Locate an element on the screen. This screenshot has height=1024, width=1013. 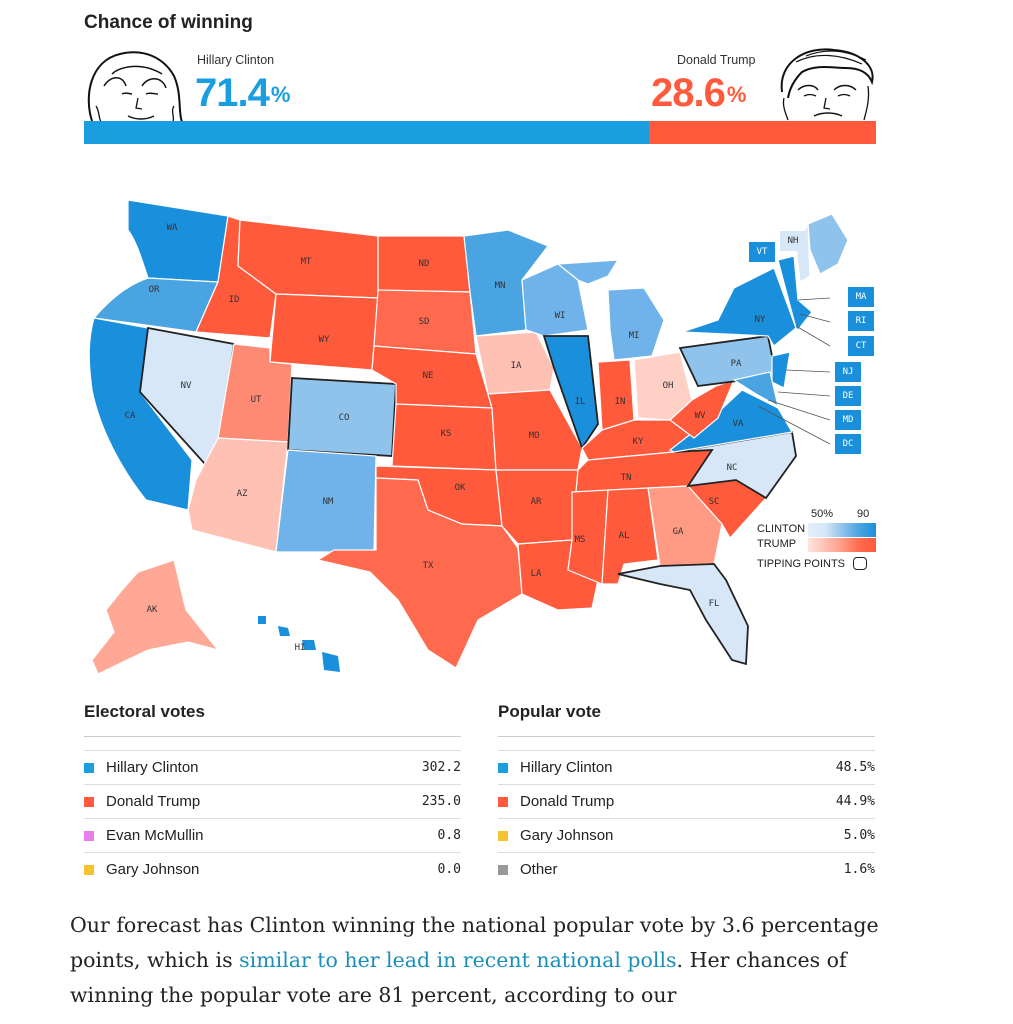
state-MS is located at coordinates (588, 537).